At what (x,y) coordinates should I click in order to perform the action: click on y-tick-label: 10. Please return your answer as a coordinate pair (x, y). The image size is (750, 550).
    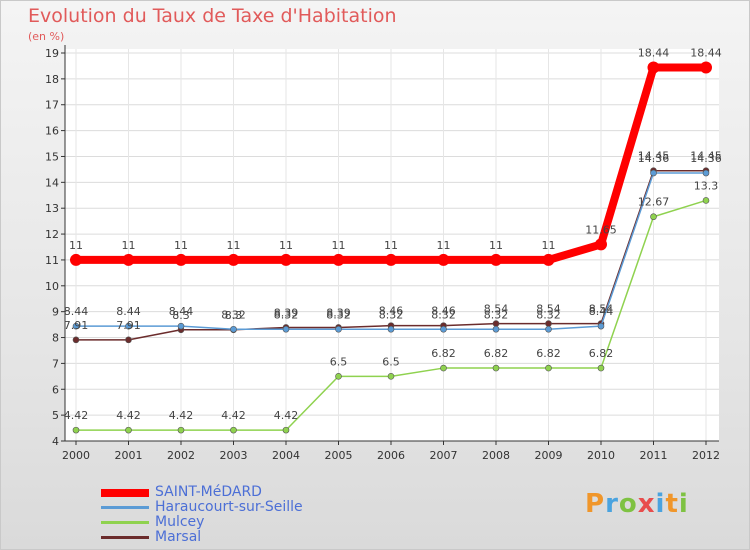
    Looking at the image, I should click on (52, 286).